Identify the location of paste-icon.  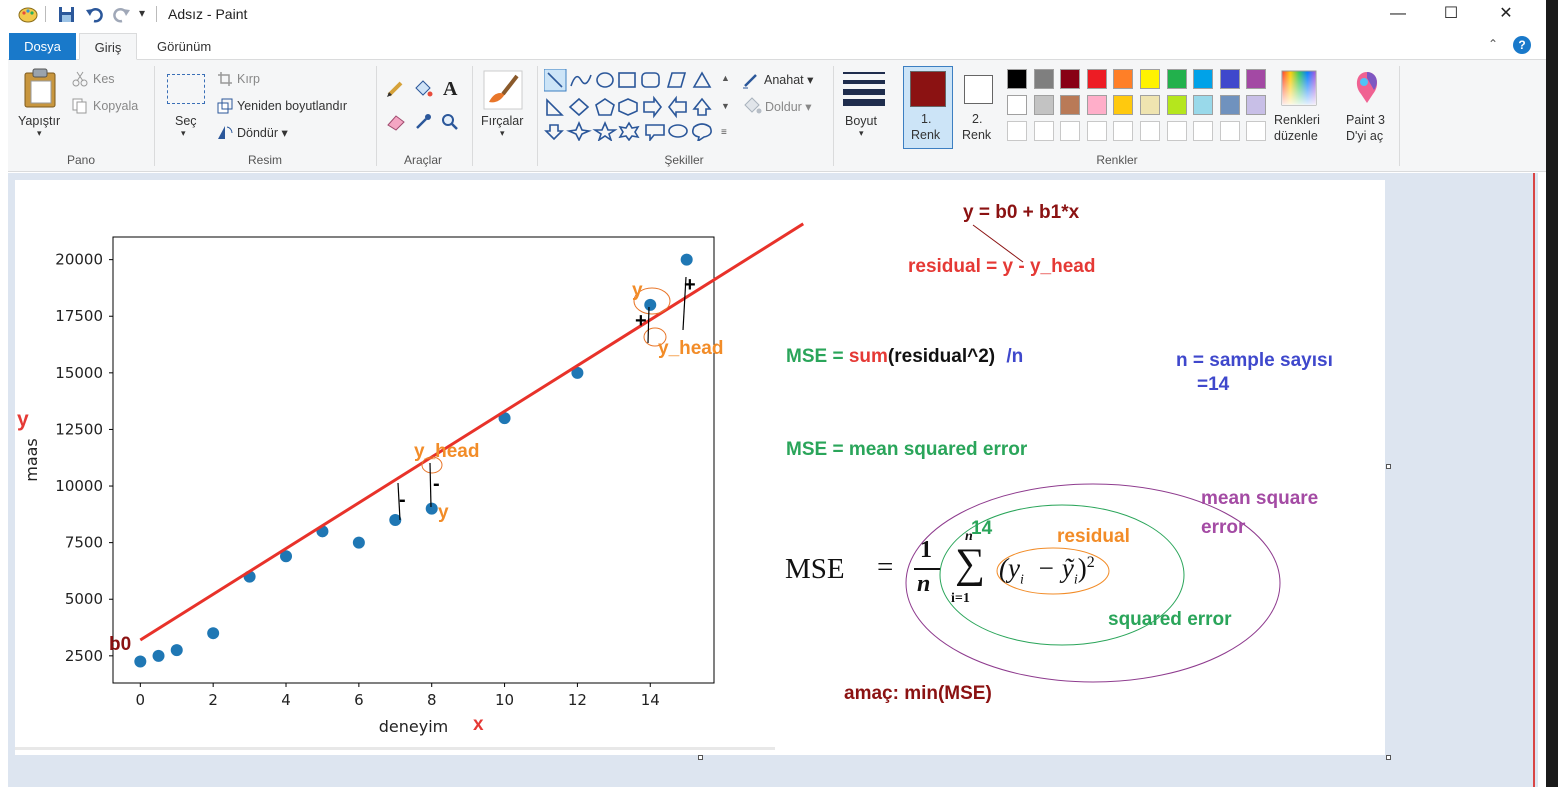
(41, 89).